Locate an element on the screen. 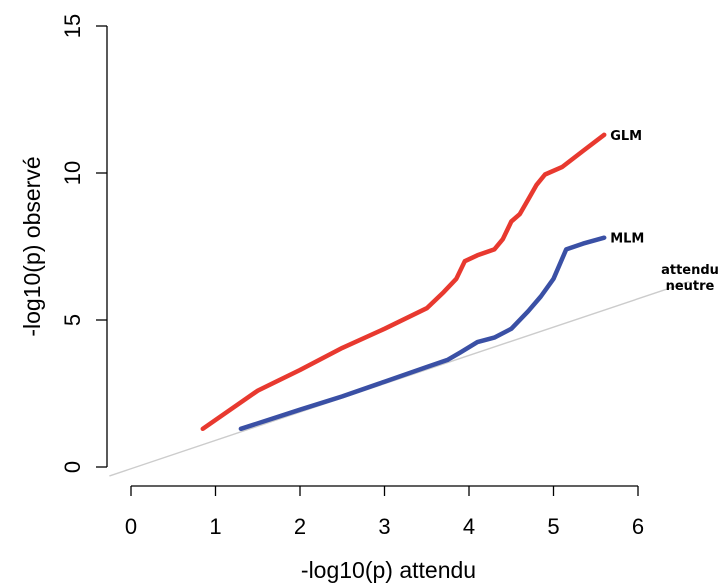  x-tick-label: 4 is located at coordinates (469, 526).